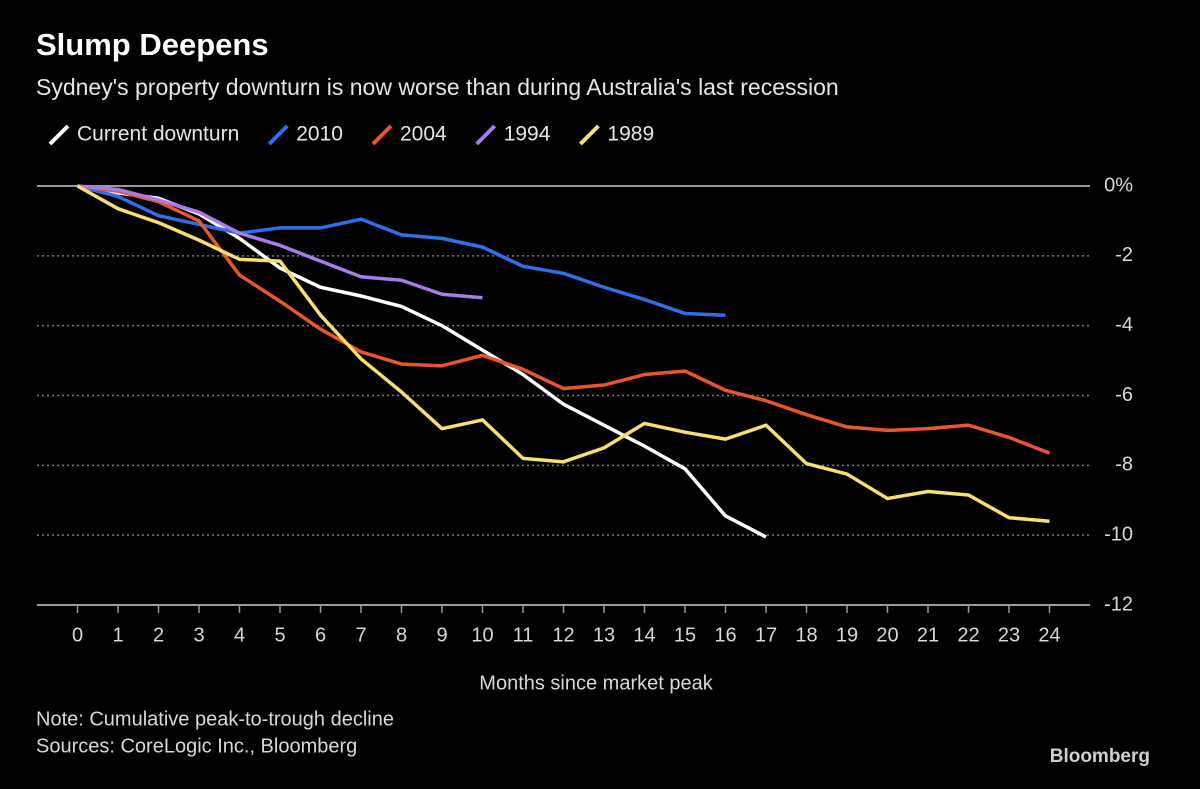  I want to click on x-tick-label: 20, so click(887, 635).